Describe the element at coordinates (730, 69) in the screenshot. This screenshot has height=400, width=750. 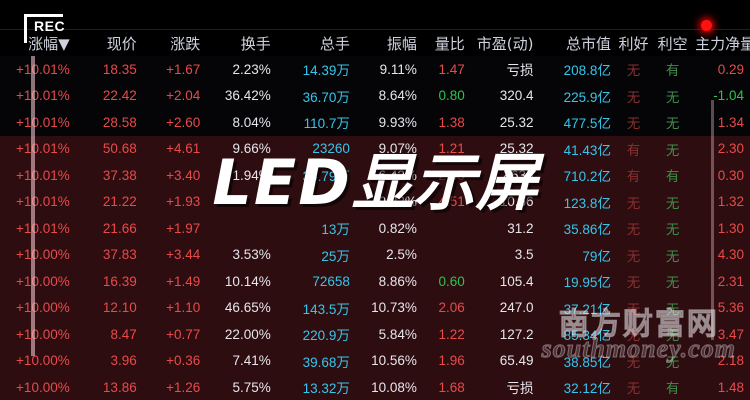
I see `cell-zhulijingliang: 0.29` at that location.